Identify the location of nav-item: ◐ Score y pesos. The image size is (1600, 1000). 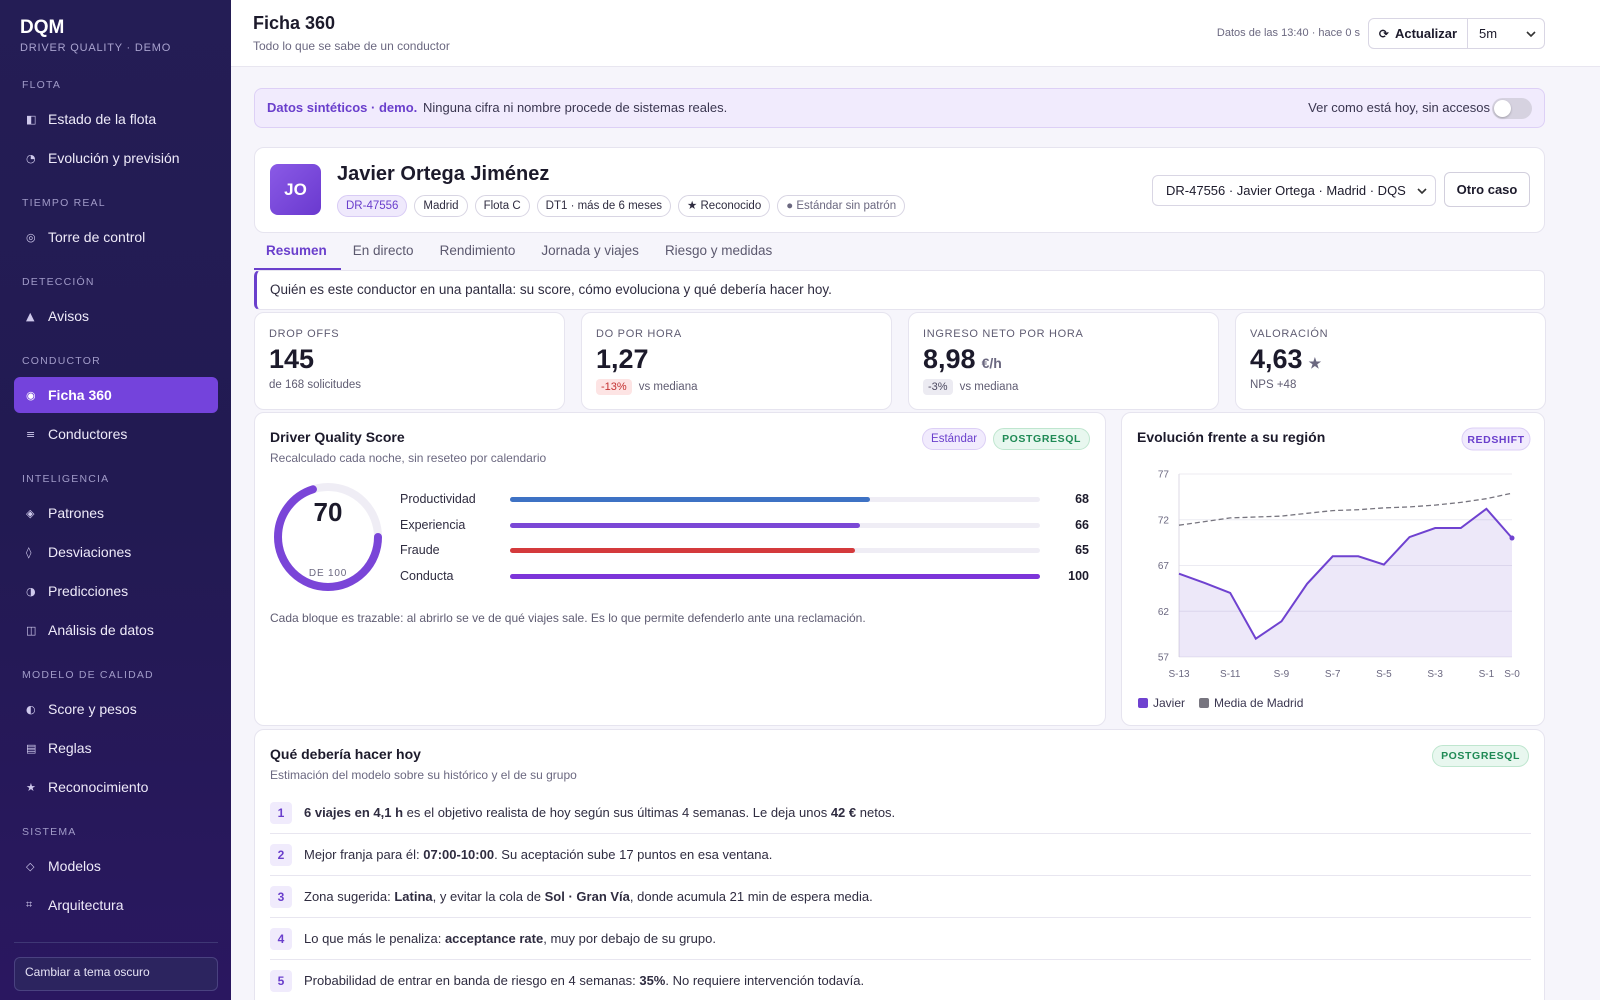
(116, 709).